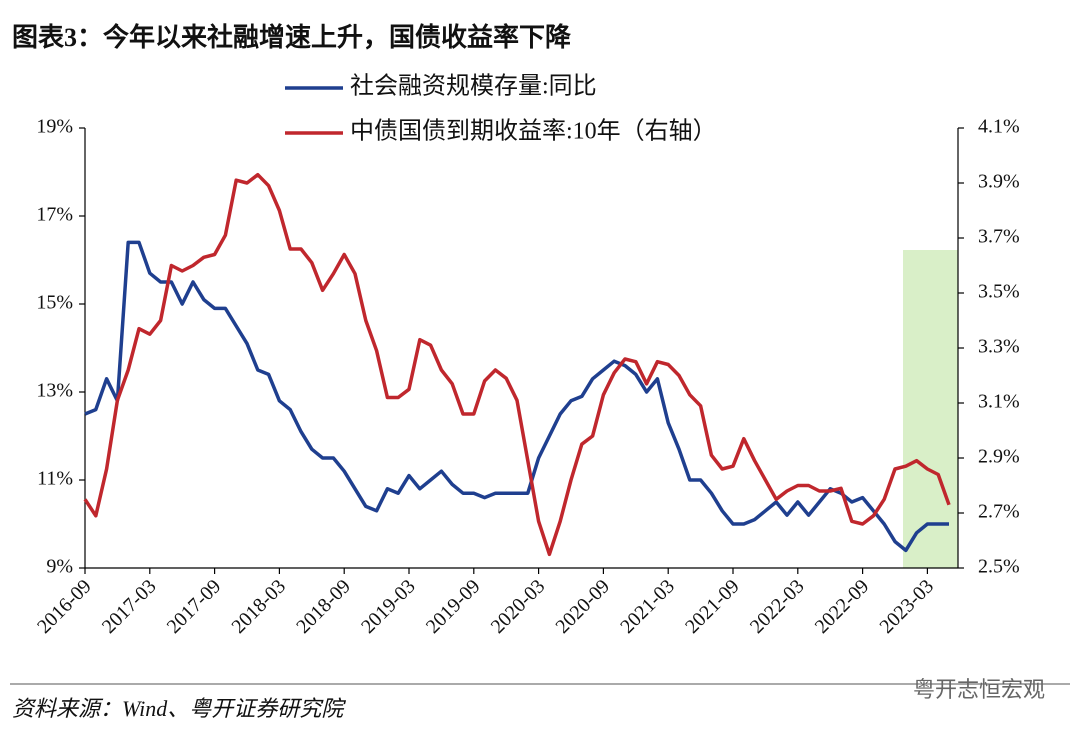  What do you see at coordinates (54, 391) in the screenshot?
I see `y-tick-label: 13%` at bounding box center [54, 391].